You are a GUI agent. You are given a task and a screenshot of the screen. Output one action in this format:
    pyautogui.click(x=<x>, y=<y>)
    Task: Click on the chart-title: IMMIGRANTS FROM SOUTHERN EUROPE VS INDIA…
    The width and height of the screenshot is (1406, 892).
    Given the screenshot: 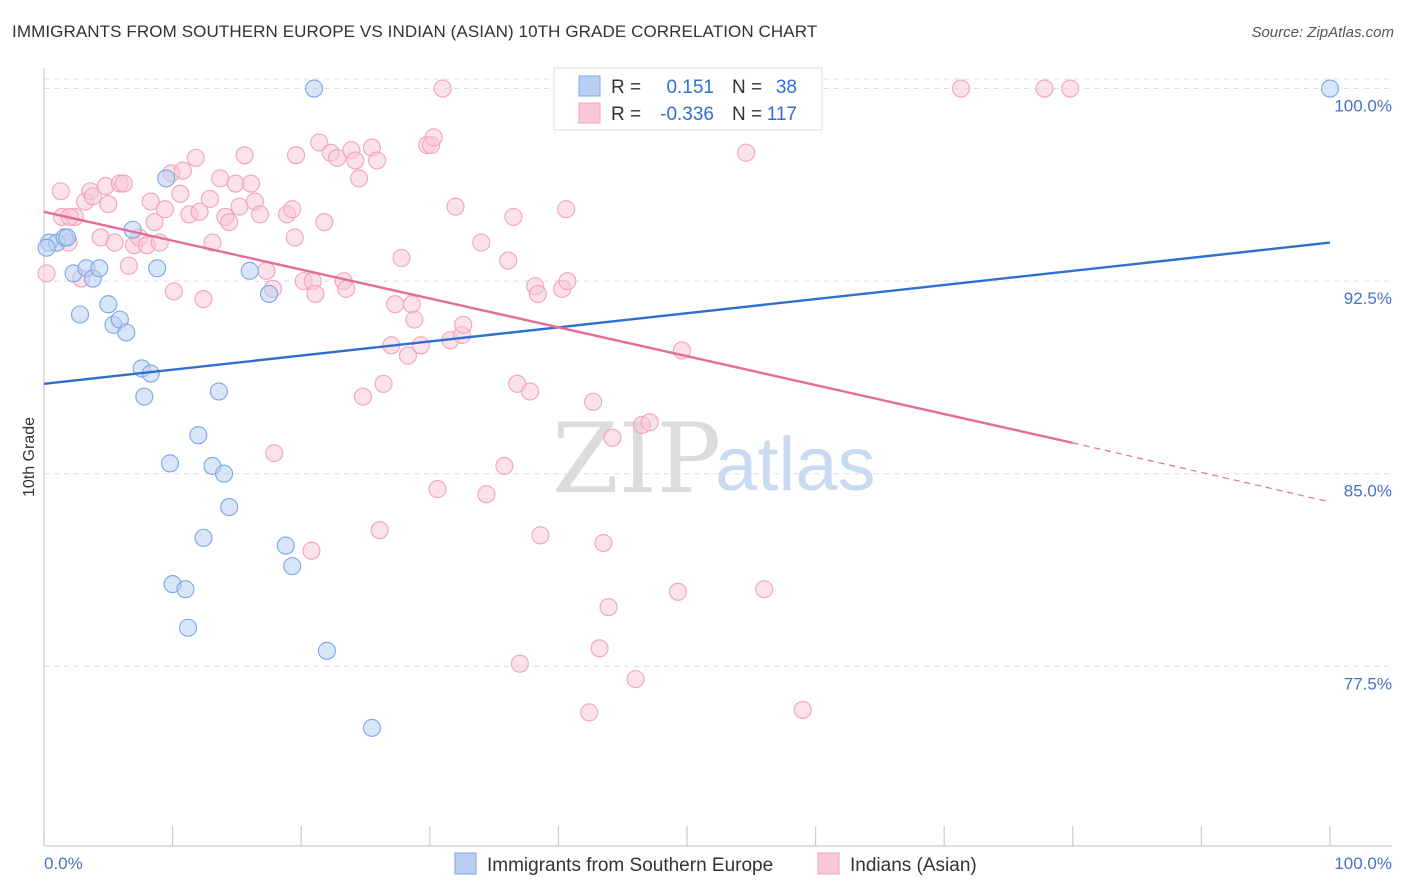 What is the action you would take?
    pyautogui.click(x=415, y=31)
    